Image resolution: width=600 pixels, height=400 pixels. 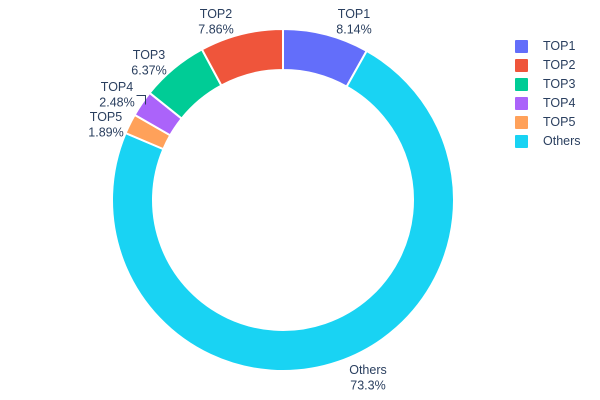 What do you see at coordinates (116, 103) in the screenshot?
I see `svg-text: 2.48%` at bounding box center [116, 103].